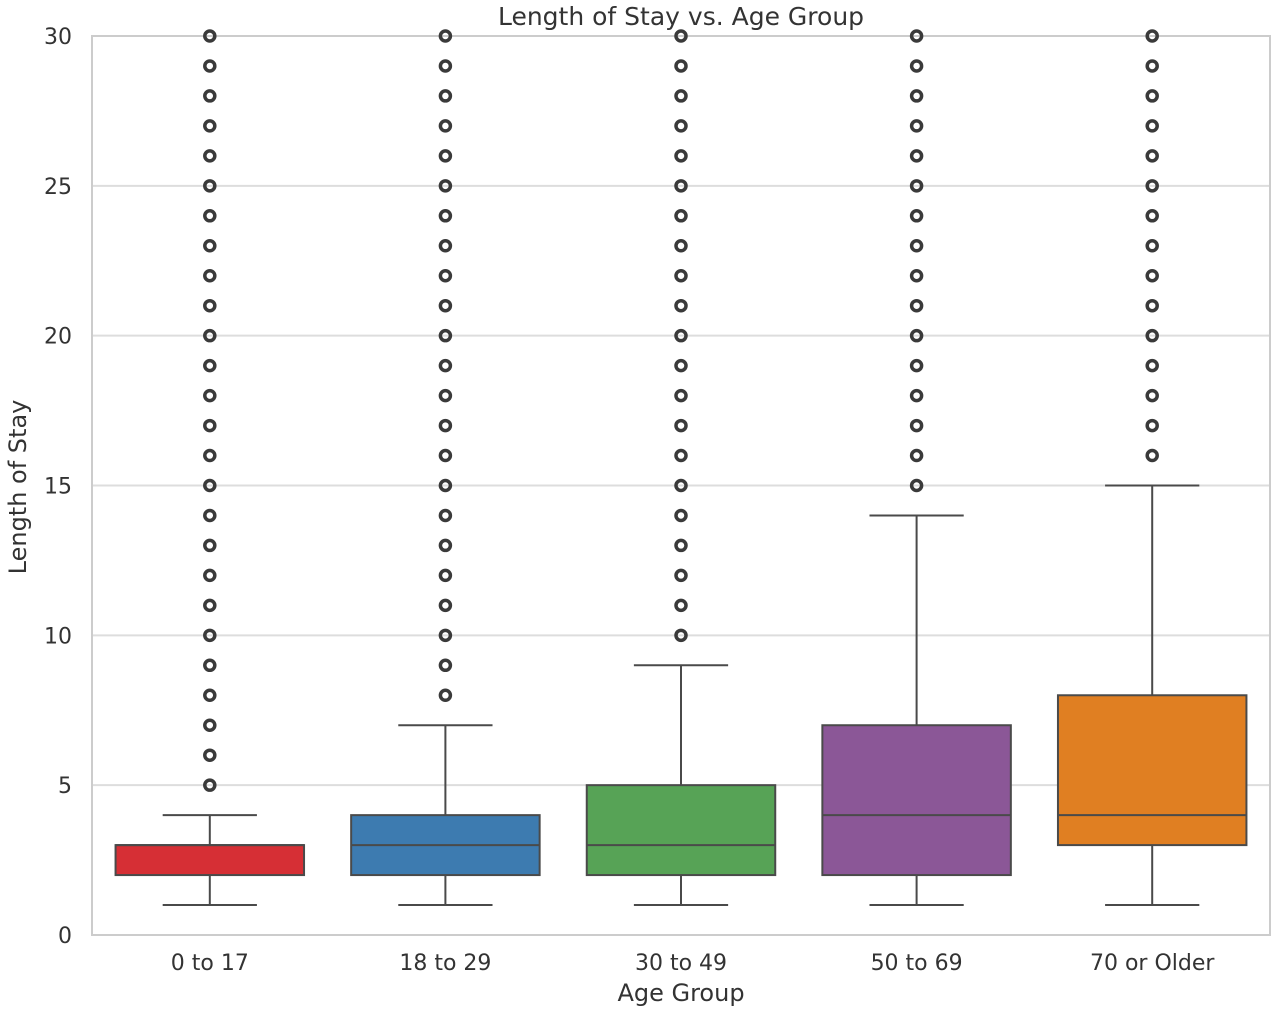 Image resolution: width=1280 pixels, height=1015 pixels. Describe the element at coordinates (65, 786) in the screenshot. I see `y-tick-label: 5` at that location.